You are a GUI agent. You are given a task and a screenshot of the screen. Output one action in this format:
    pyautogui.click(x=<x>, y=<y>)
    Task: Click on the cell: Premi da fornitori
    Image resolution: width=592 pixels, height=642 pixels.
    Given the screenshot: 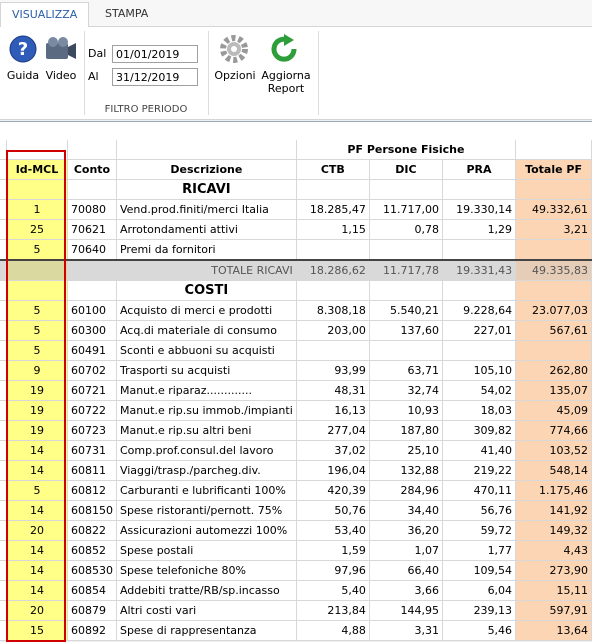 What is the action you would take?
    pyautogui.click(x=206, y=250)
    